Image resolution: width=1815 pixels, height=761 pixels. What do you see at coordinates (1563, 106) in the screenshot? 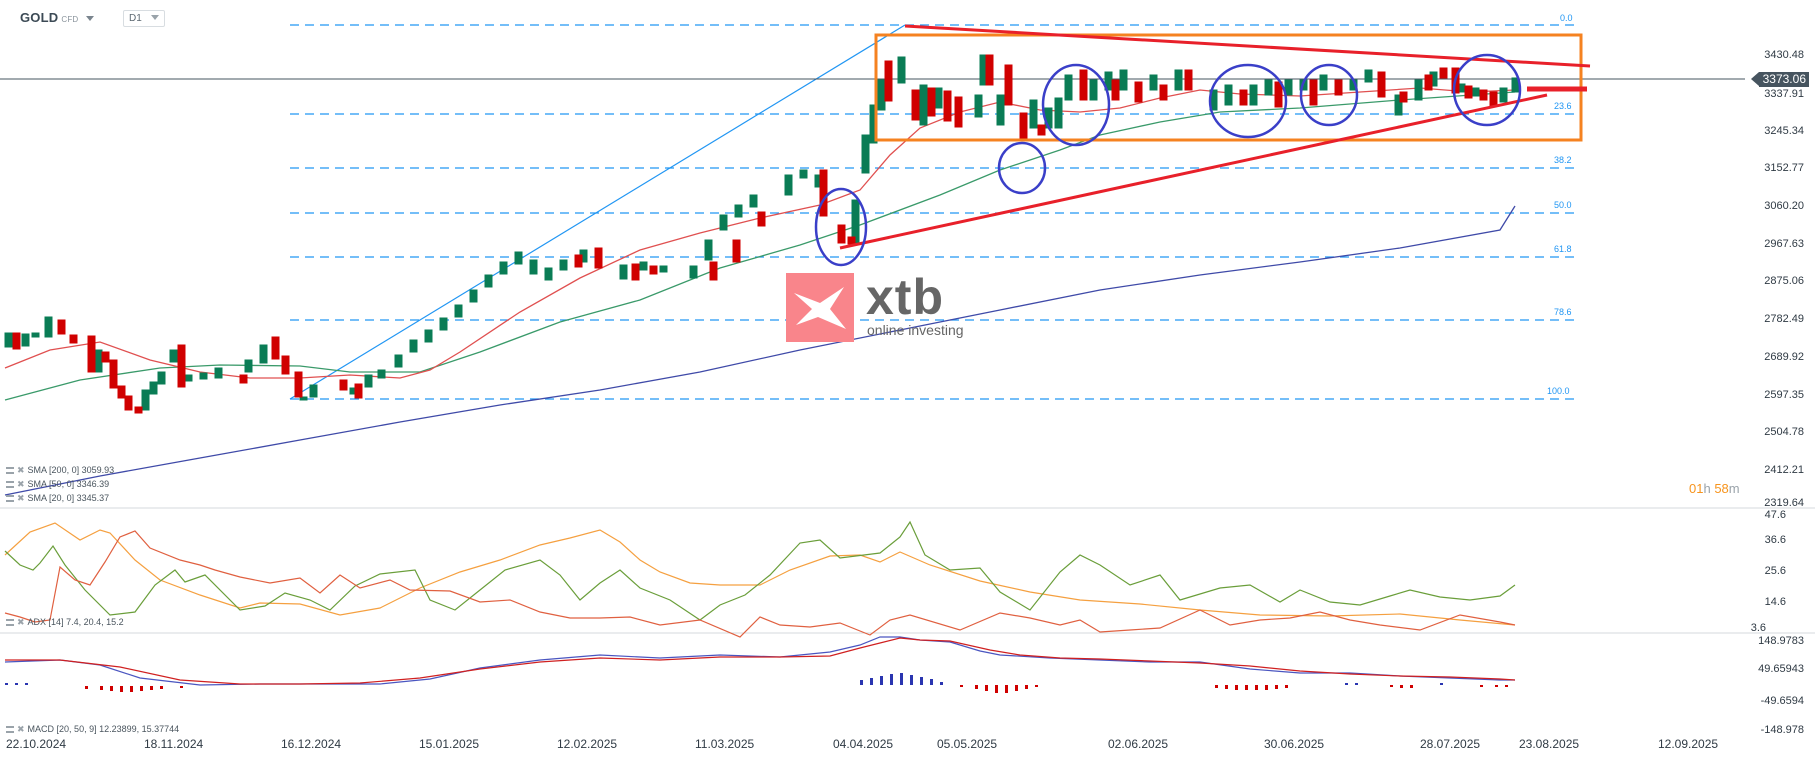
I see `fib-label-23-6: 23.6` at bounding box center [1563, 106].